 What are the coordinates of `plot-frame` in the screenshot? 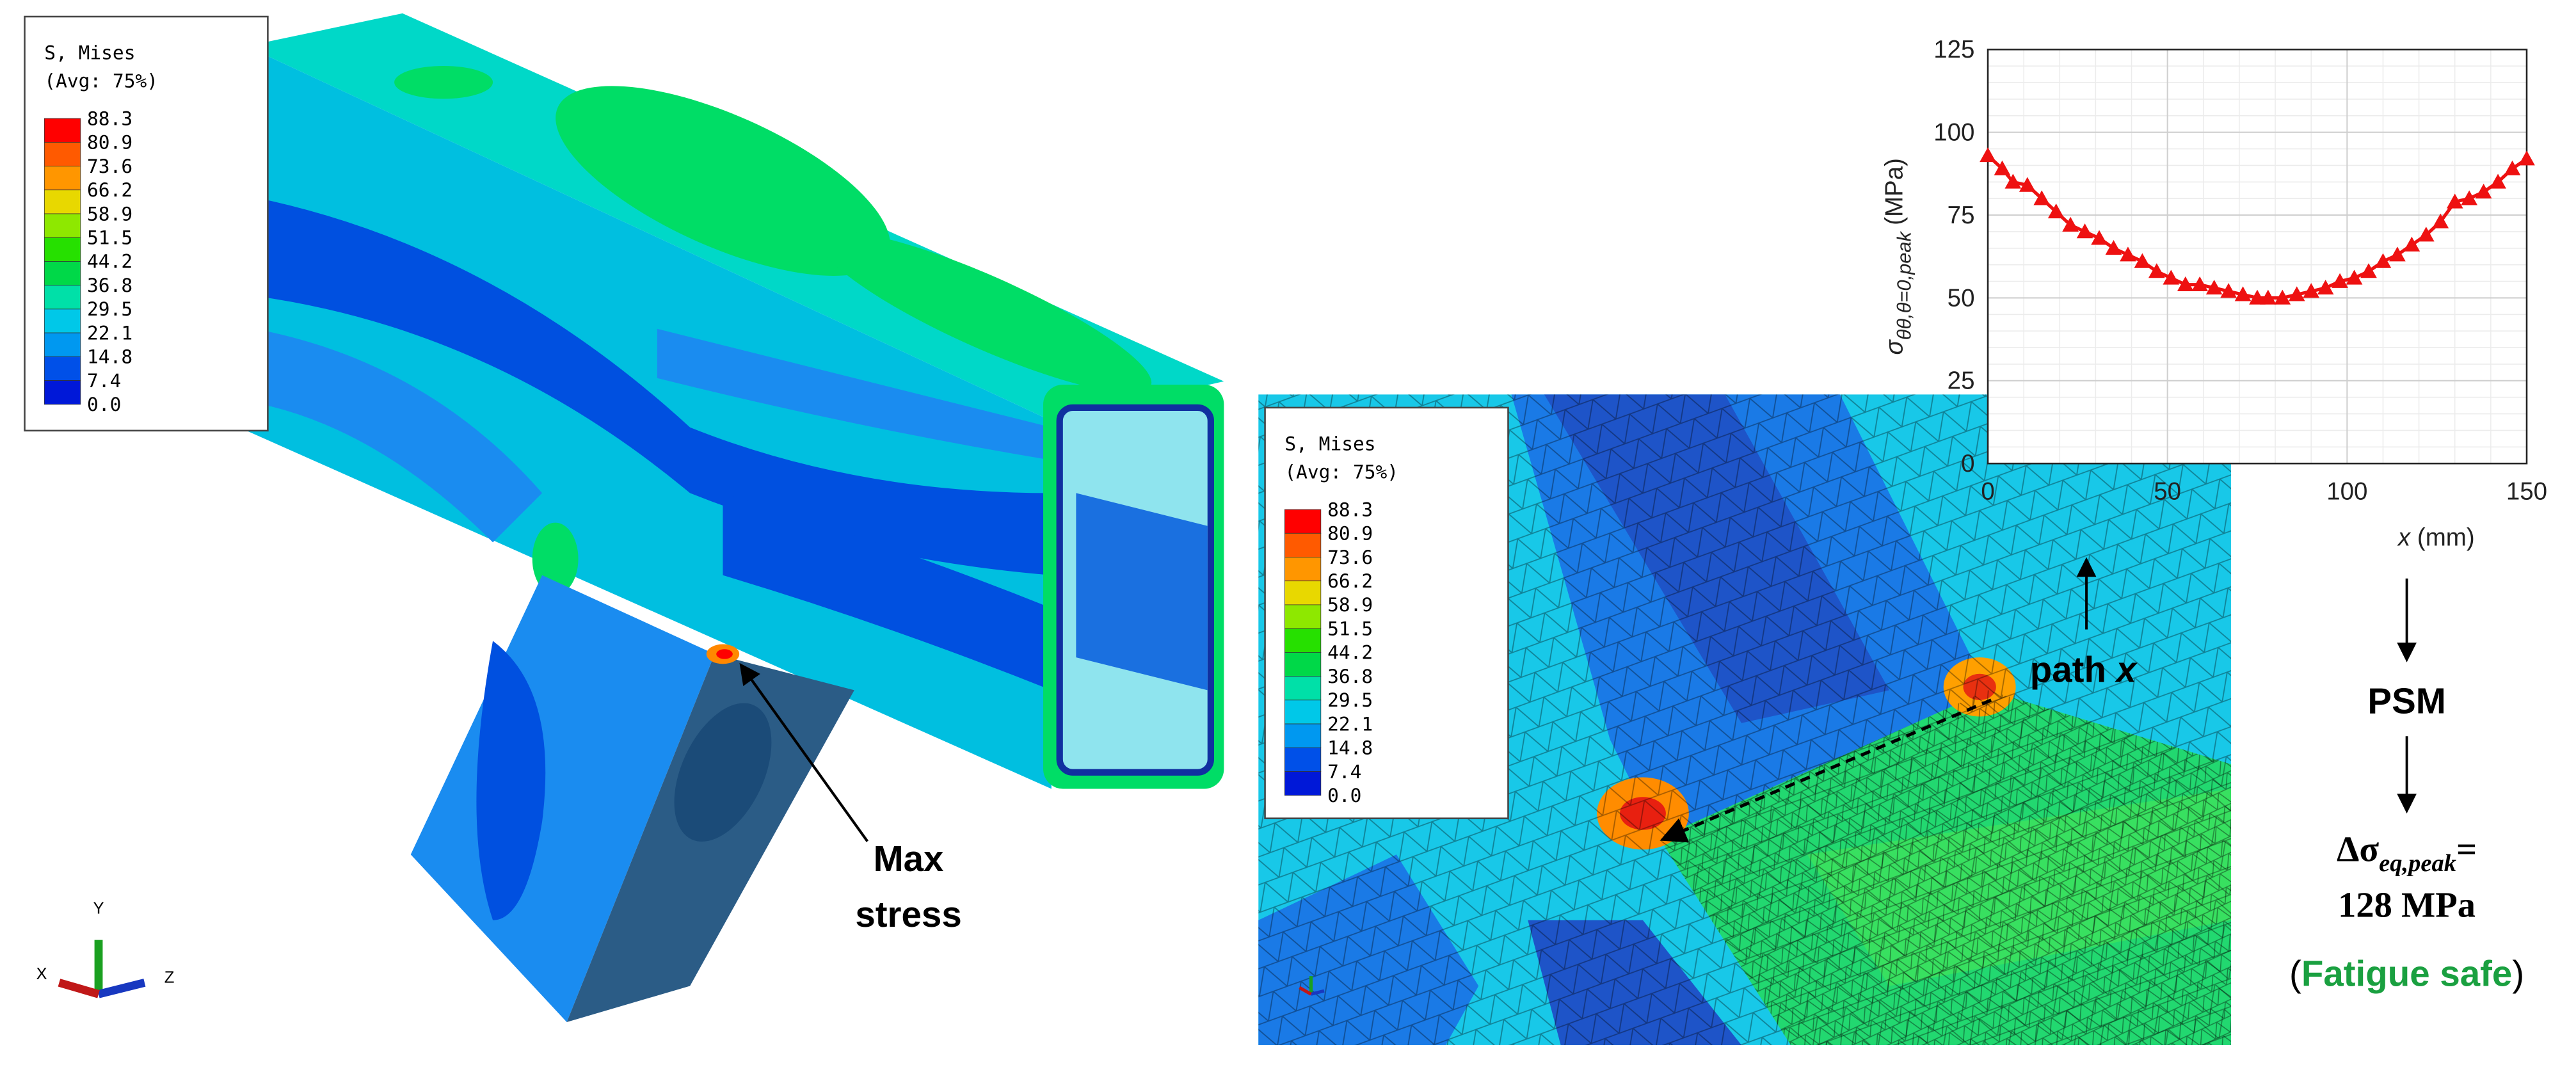 It's located at (2257, 257).